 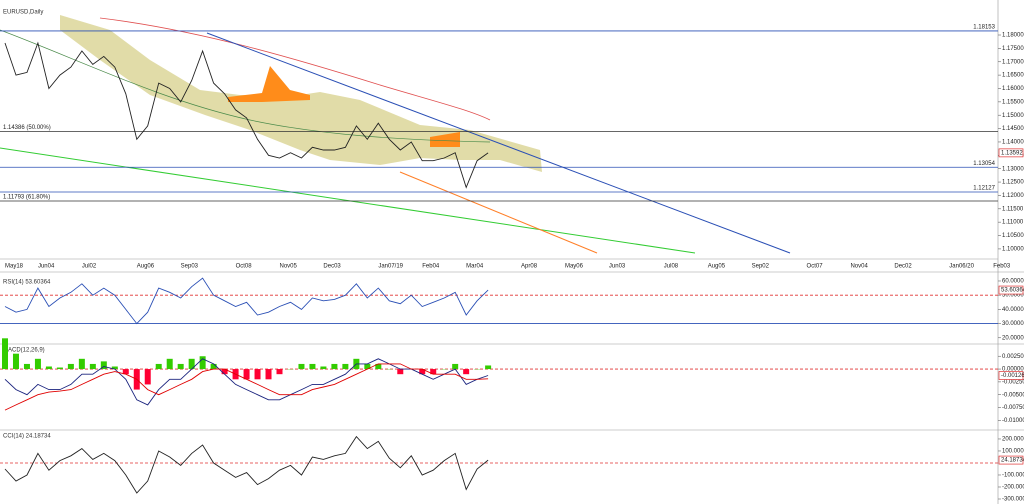 What do you see at coordinates (984, 189) in the screenshot?
I see `level-label: 1.12127` at bounding box center [984, 189].